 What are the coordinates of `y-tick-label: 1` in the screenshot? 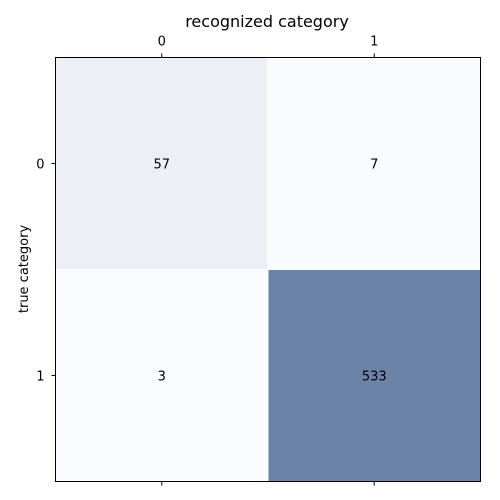 It's located at (40, 377).